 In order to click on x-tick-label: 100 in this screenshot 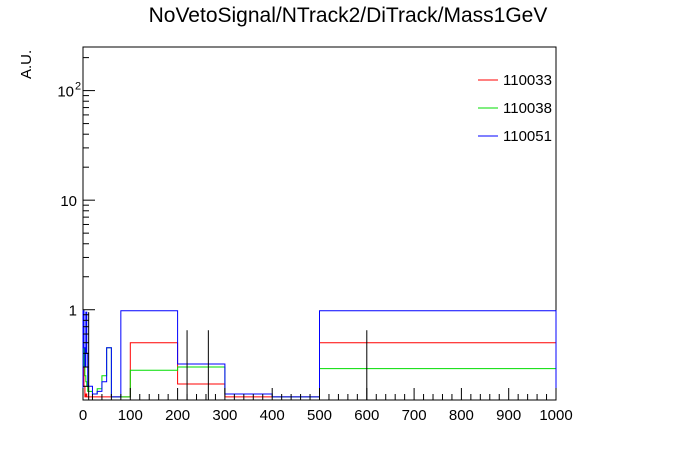, I will do `click(130, 415)`.